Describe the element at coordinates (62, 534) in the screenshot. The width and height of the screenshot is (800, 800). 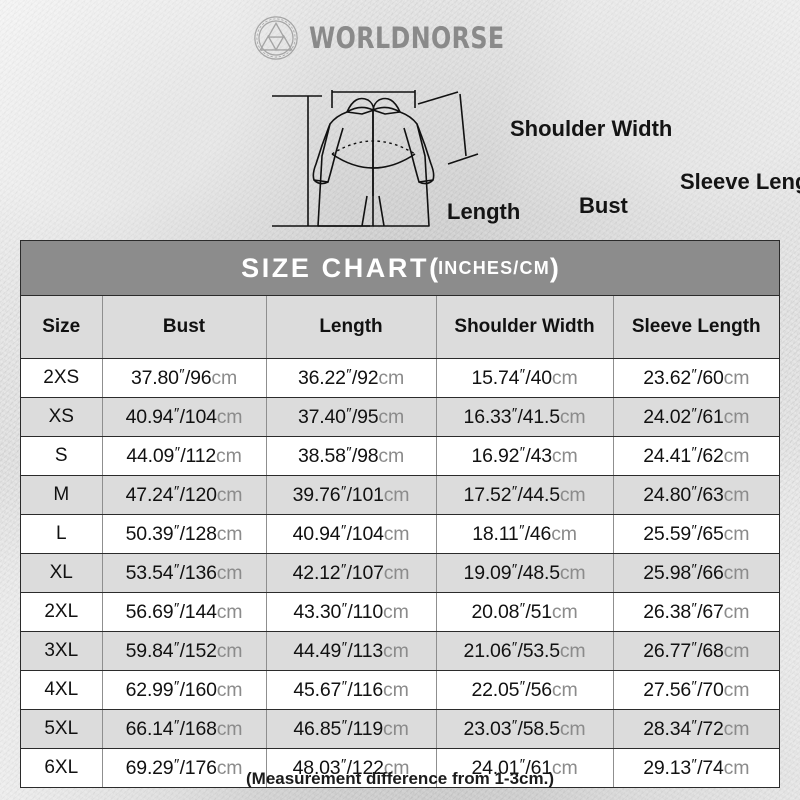
I see `cell-size: L` at that location.